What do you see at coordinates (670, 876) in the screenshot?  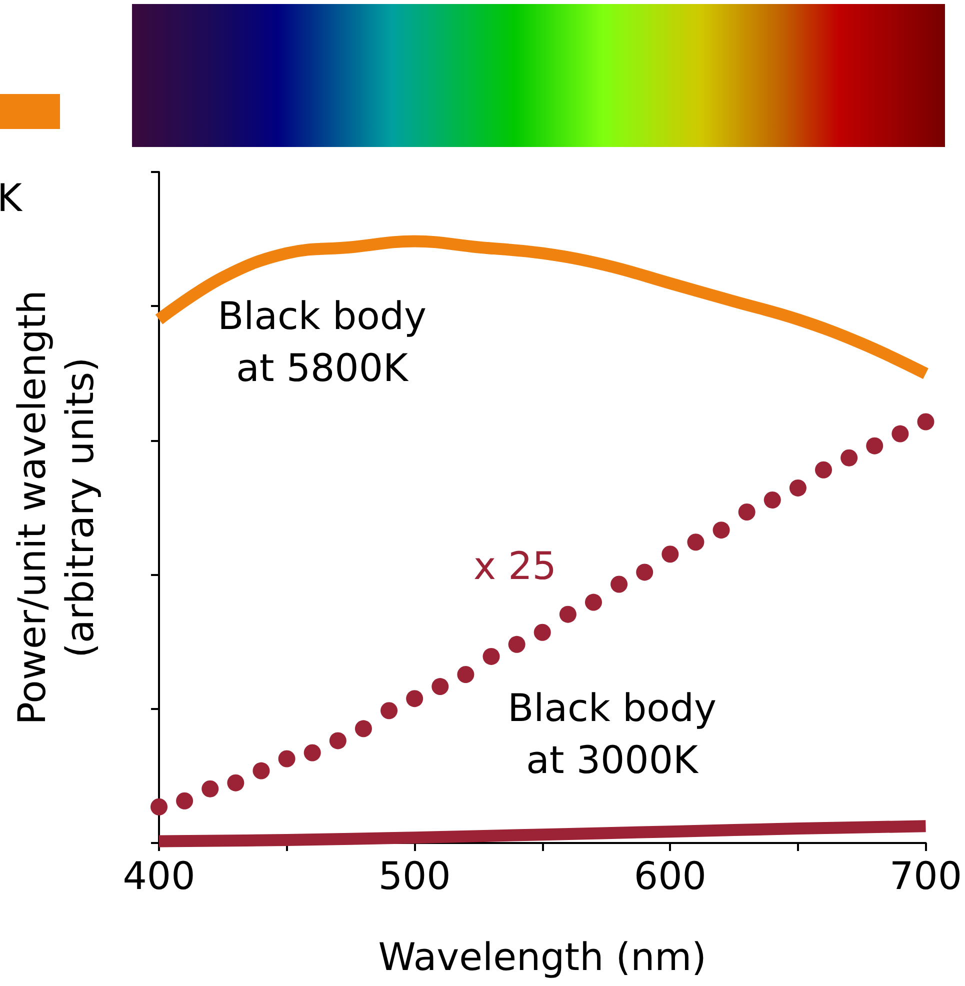 I see `x-tick-label: 600` at bounding box center [670, 876].